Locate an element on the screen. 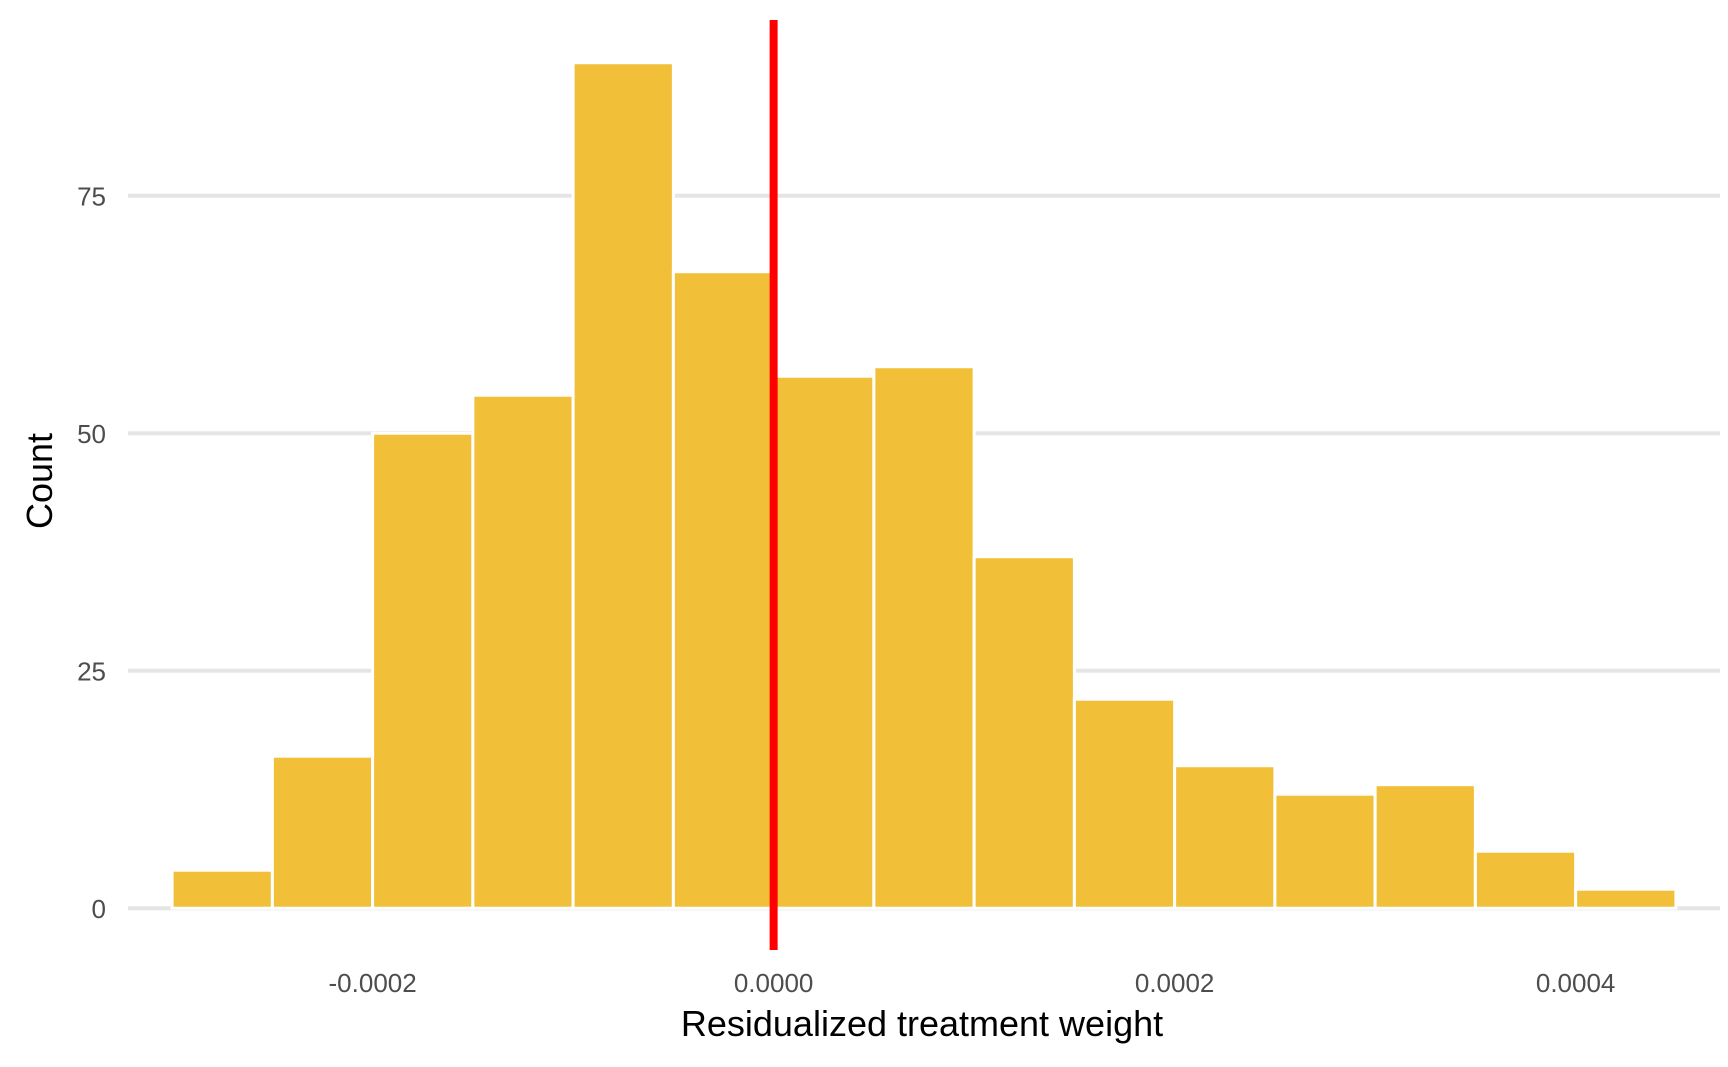 The width and height of the screenshot is (1728, 1067). y-axis-ticks: 0 25 50 75 is located at coordinates (91, 553).